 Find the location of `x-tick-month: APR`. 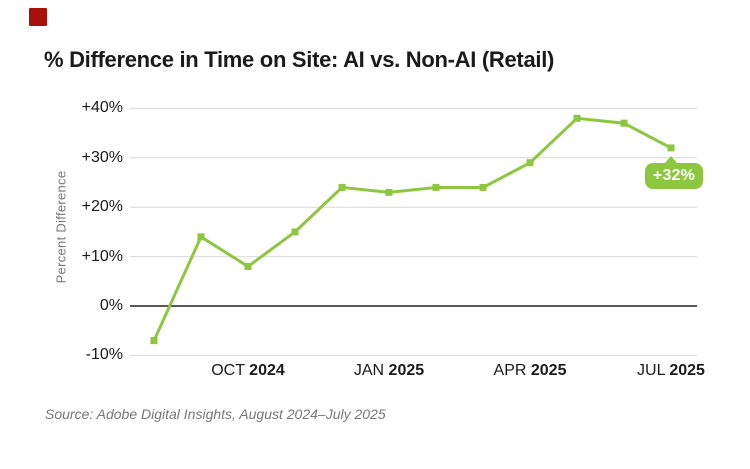

x-tick-month: APR is located at coordinates (510, 370).